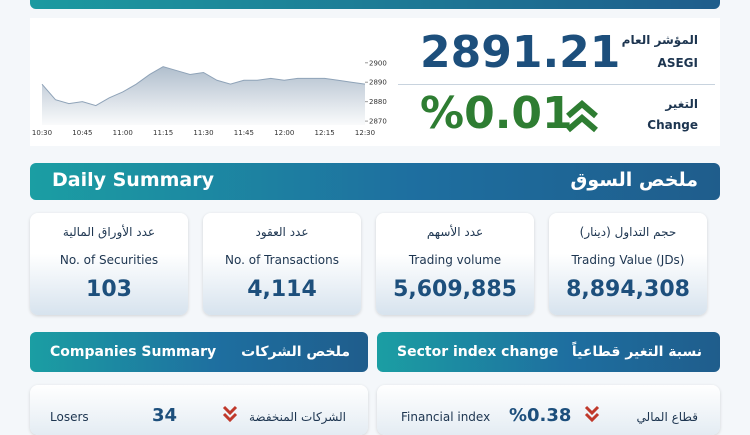 Image resolution: width=750 pixels, height=435 pixels. I want to click on card-label-ar: عدد الأوراق المالية, so click(109, 232).